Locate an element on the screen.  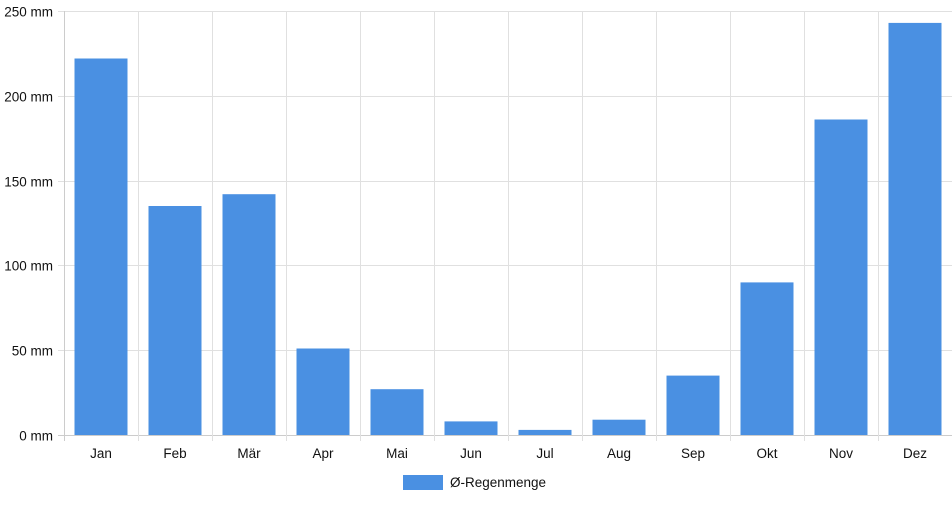
bar-jun is located at coordinates (471, 428).